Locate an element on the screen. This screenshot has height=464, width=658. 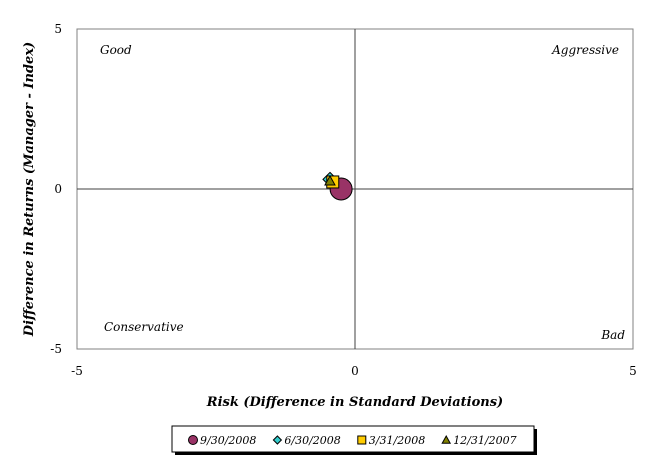
data-point-12-31-2007 is located at coordinates (330, 180).